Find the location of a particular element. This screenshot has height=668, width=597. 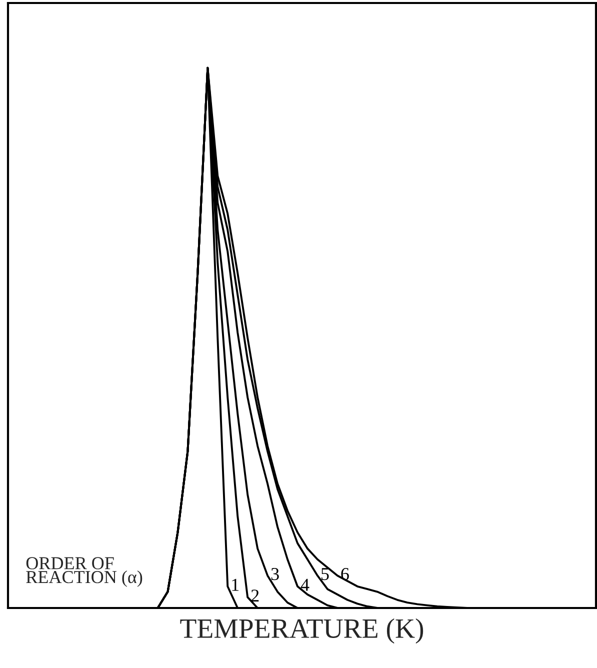

series-label: 5 is located at coordinates (325, 574).